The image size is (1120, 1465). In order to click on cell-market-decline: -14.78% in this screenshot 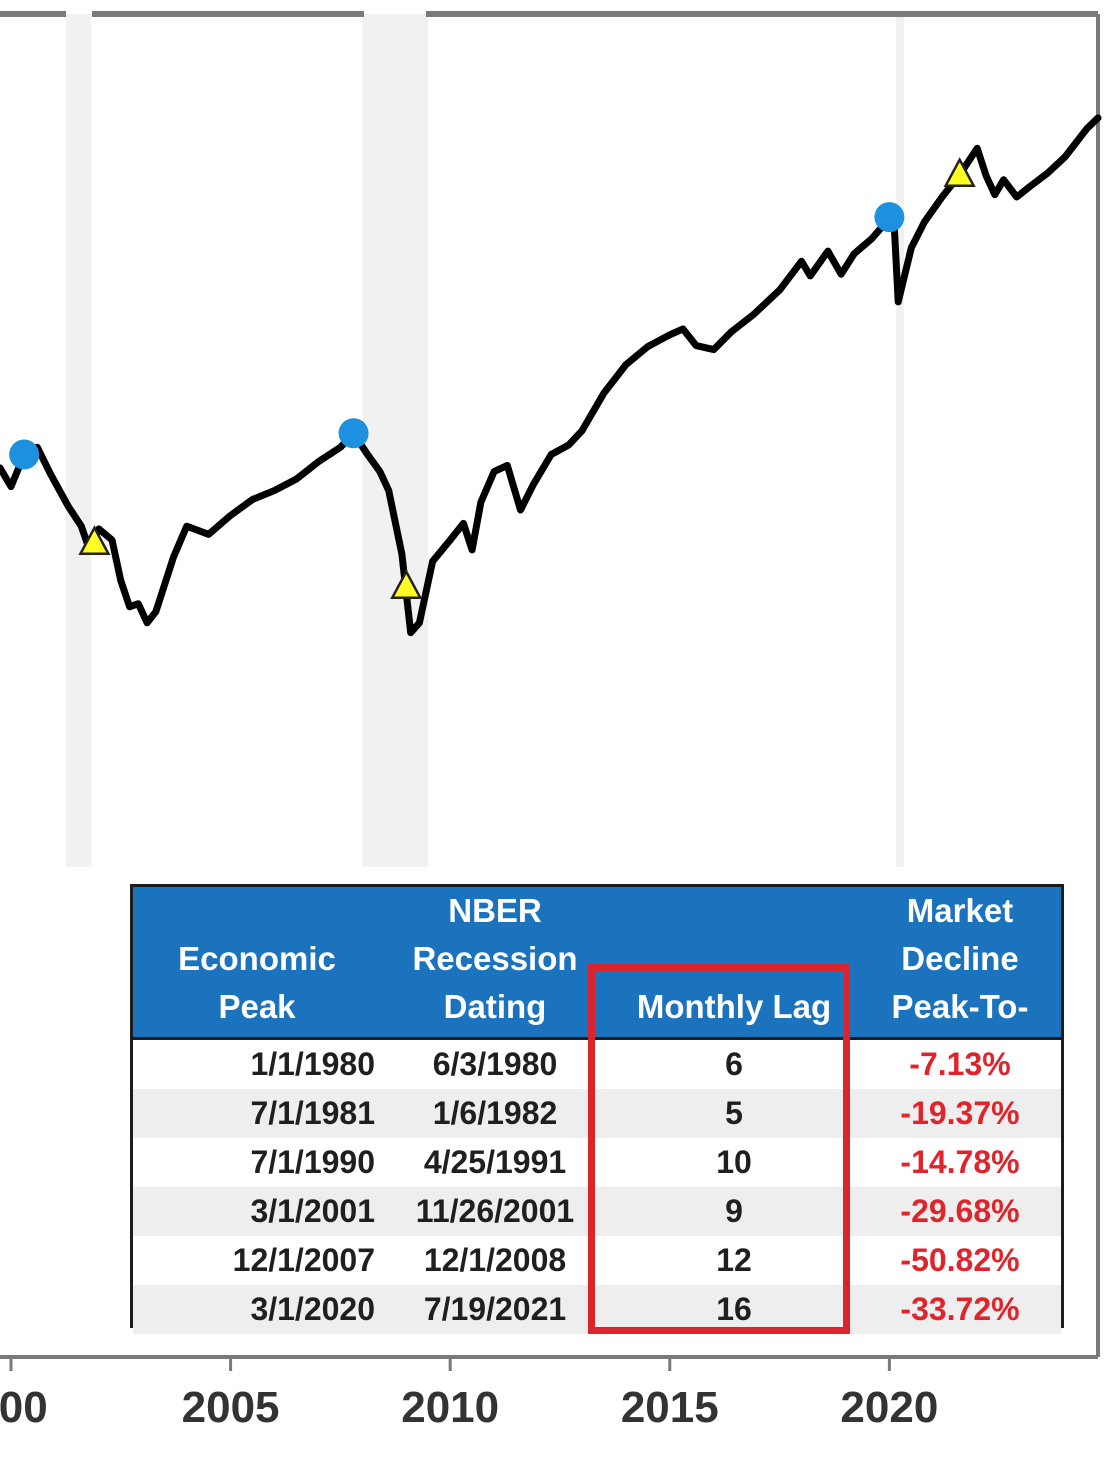, I will do `click(960, 1162)`.